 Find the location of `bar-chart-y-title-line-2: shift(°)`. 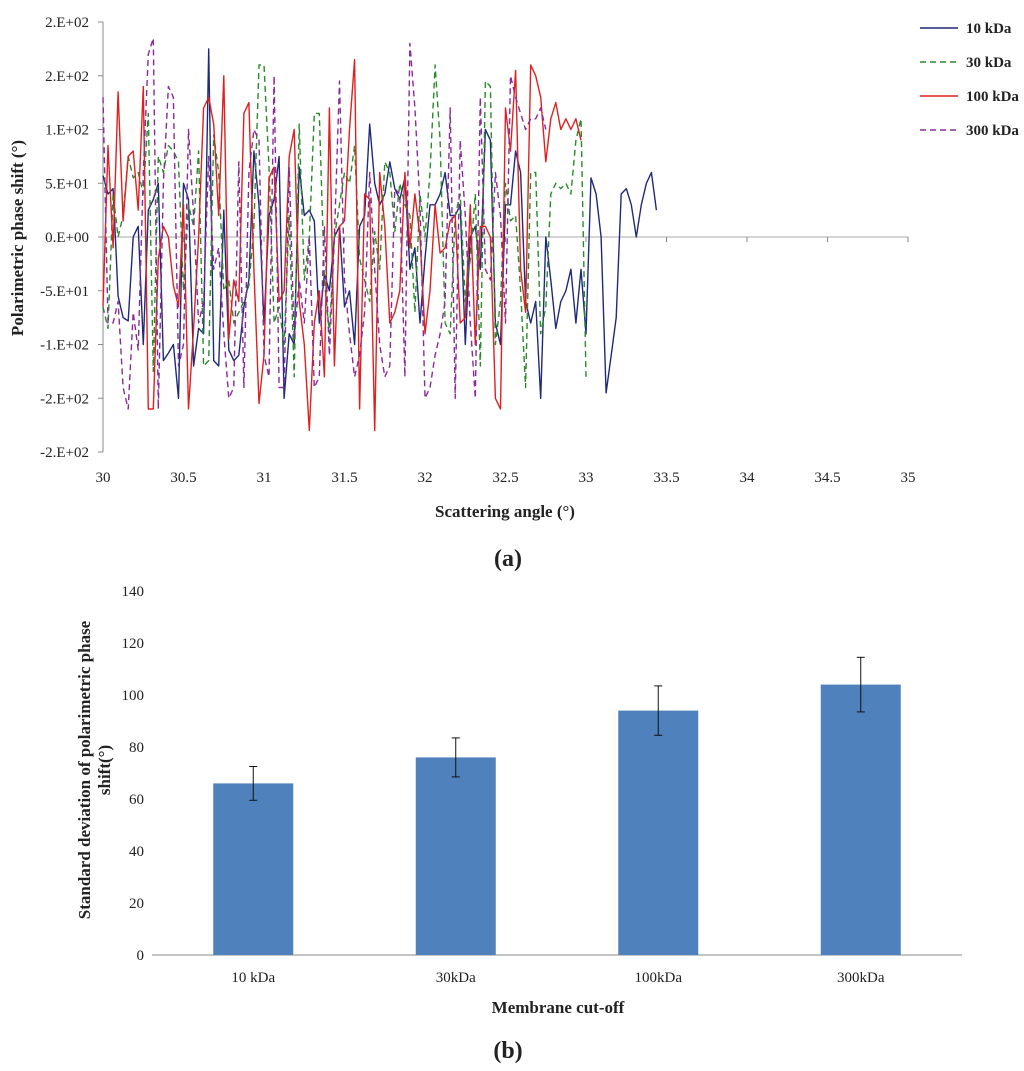

bar-chart-y-title-line-2: shift(°) is located at coordinates (104, 770).